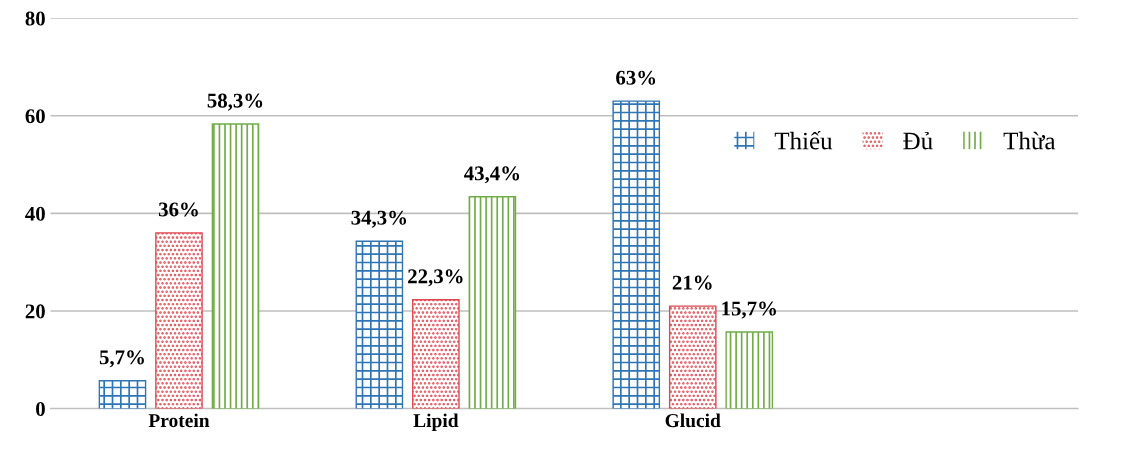 This screenshot has height=454, width=1123. What do you see at coordinates (435, 278) in the screenshot?
I see `data-label: 22,3%` at bounding box center [435, 278].